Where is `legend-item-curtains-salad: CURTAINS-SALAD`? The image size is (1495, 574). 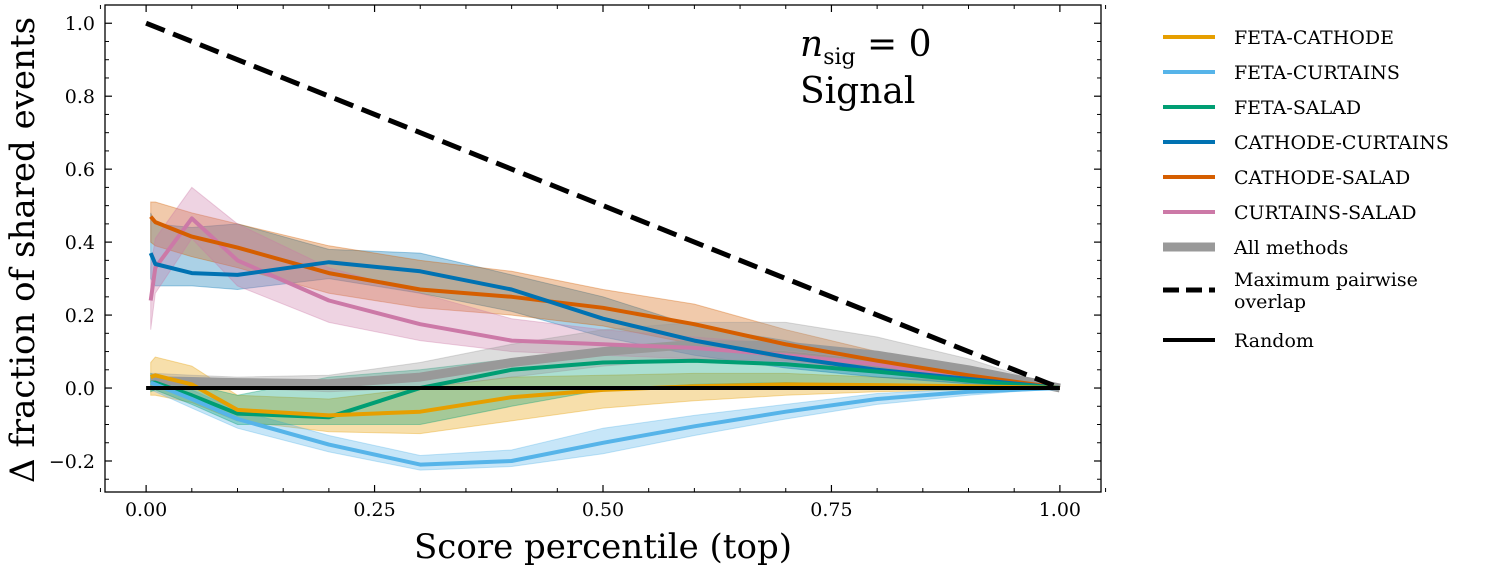
legend-item-curtains-salad: CURTAINS-SALAD is located at coordinates (1289, 213).